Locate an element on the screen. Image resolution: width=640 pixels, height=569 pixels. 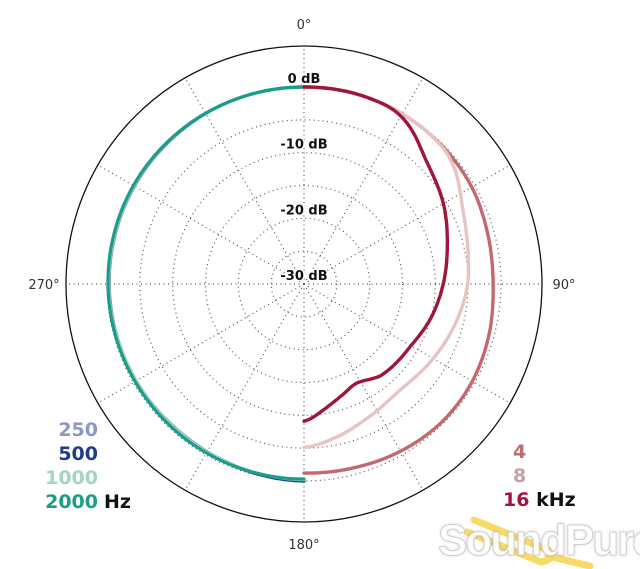
legend-label-2000: 2000 is located at coordinates (71, 502).